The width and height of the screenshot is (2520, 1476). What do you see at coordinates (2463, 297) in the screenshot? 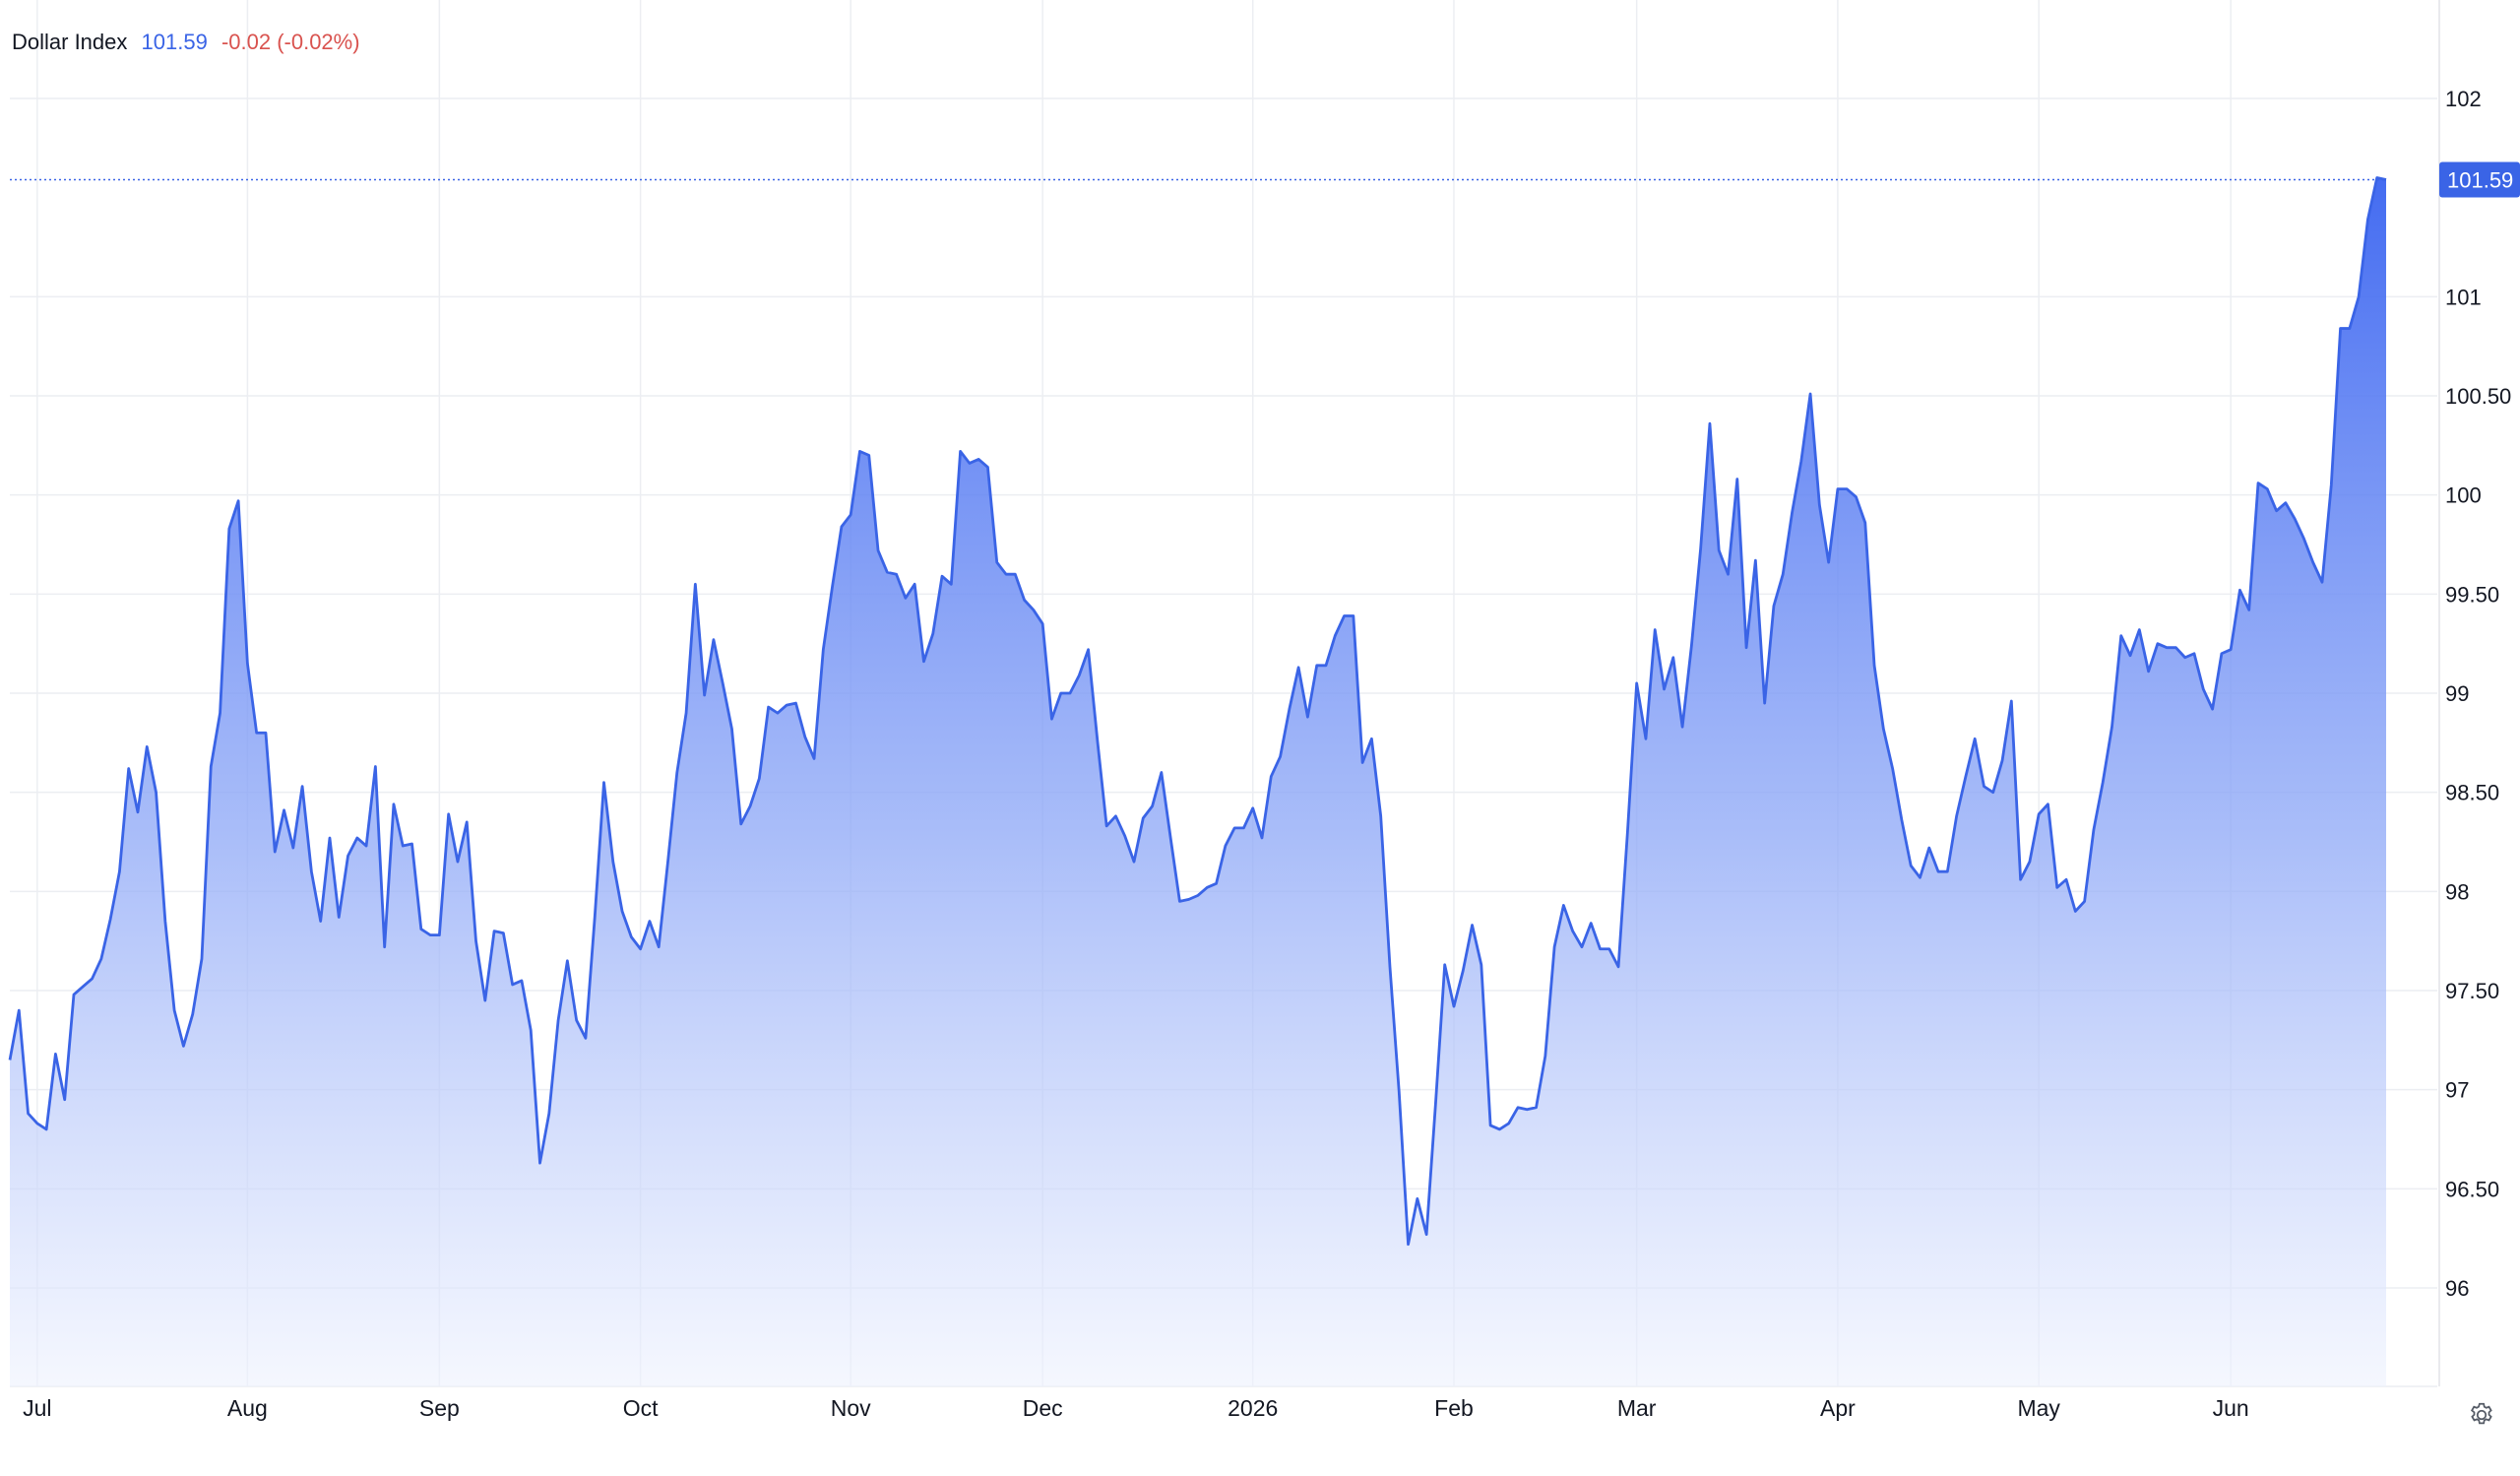
I see `y-tick-label: 101` at bounding box center [2463, 297].